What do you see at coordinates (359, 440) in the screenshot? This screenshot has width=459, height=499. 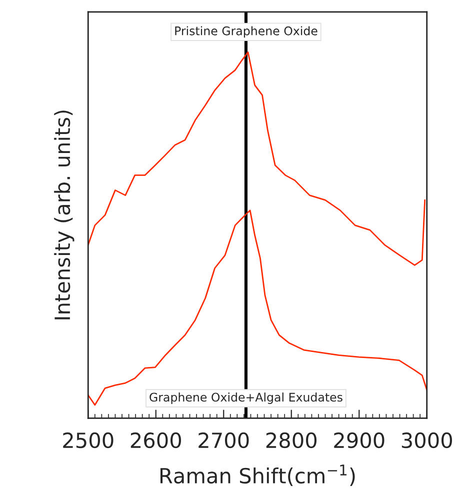 I see `x-tick-label: 2900` at bounding box center [359, 440].